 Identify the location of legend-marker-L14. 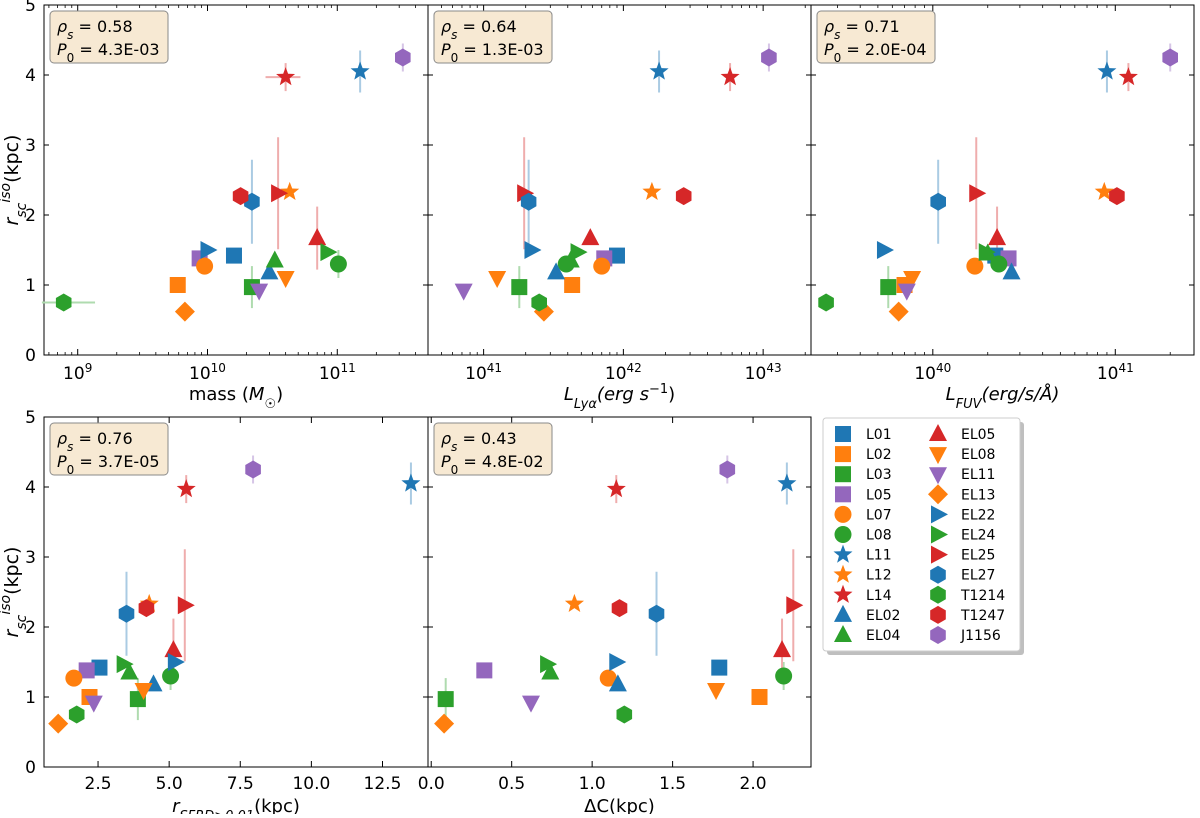
(843, 593).